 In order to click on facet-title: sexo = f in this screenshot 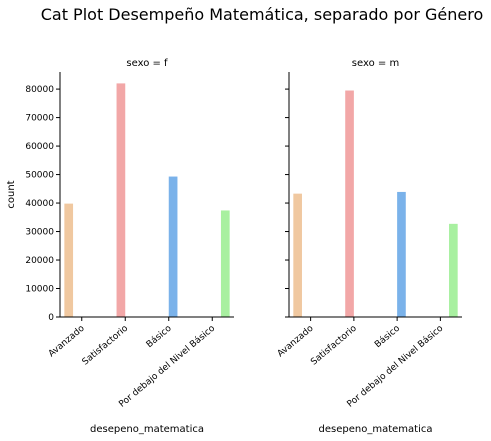, I will do `click(147, 63)`.